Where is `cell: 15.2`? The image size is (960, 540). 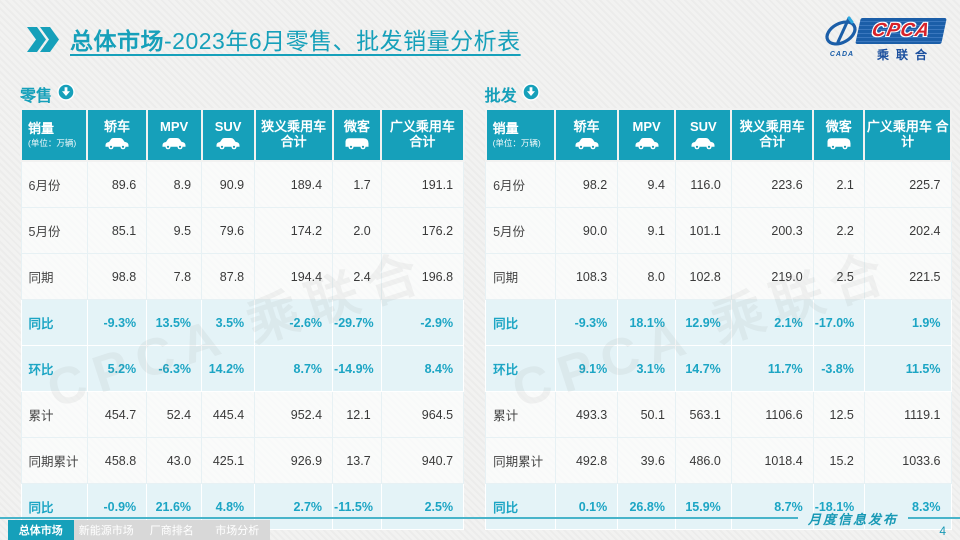
cell: 15.2 is located at coordinates (838, 460).